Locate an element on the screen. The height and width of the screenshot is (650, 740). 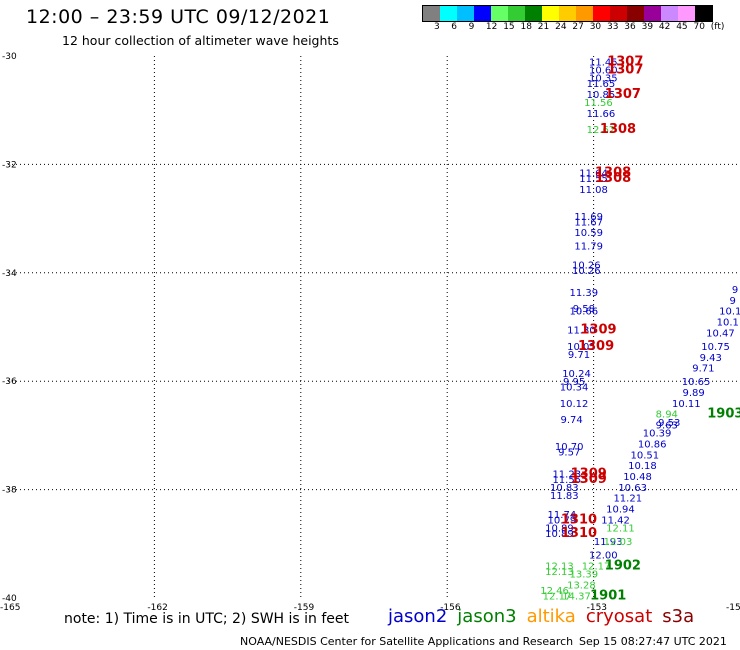
wave-height-cryosat: 1308 is located at coordinates (613, 178).